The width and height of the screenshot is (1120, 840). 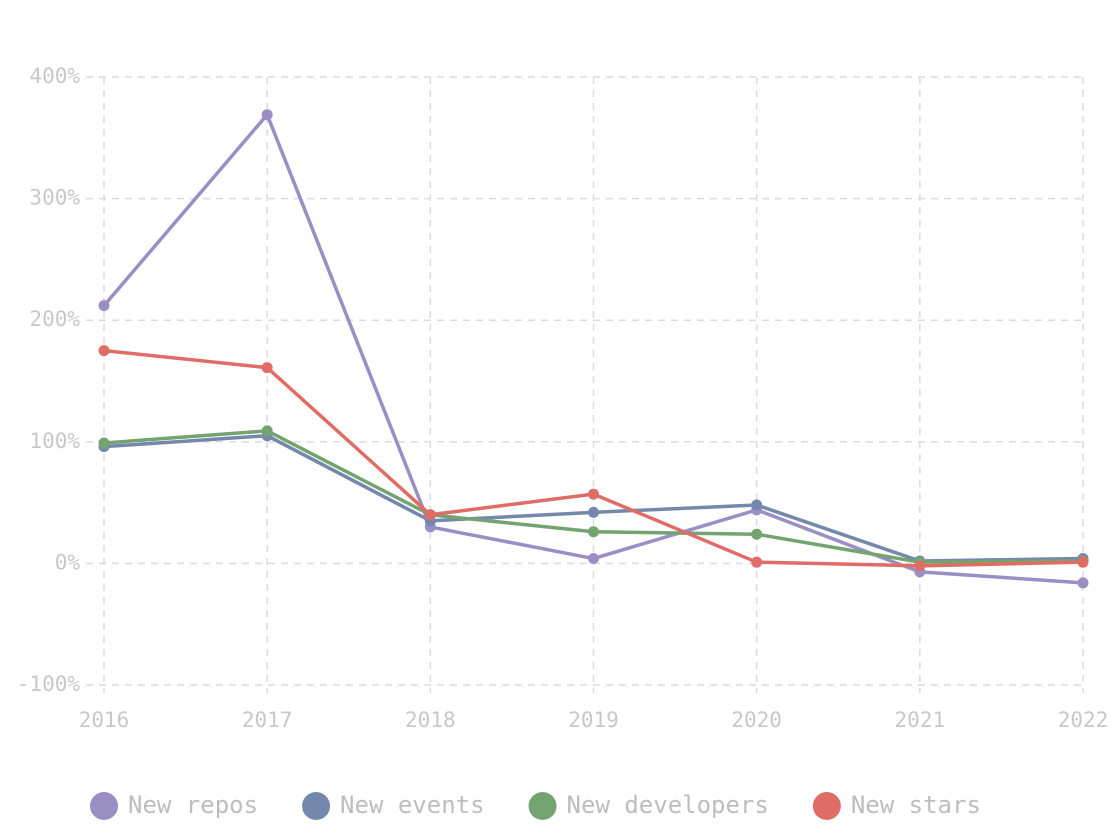 What do you see at coordinates (104, 720) in the screenshot?
I see `x-tick-label: 2016` at bounding box center [104, 720].